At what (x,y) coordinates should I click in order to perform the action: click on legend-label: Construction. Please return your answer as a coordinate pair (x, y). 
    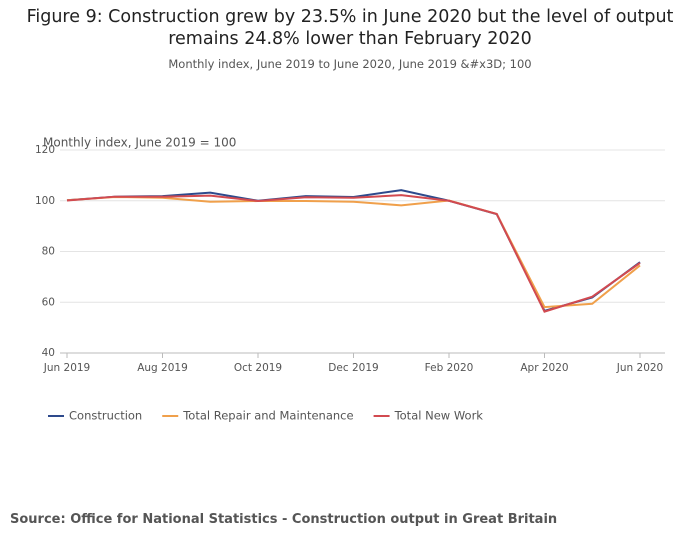
    Looking at the image, I should click on (105, 416).